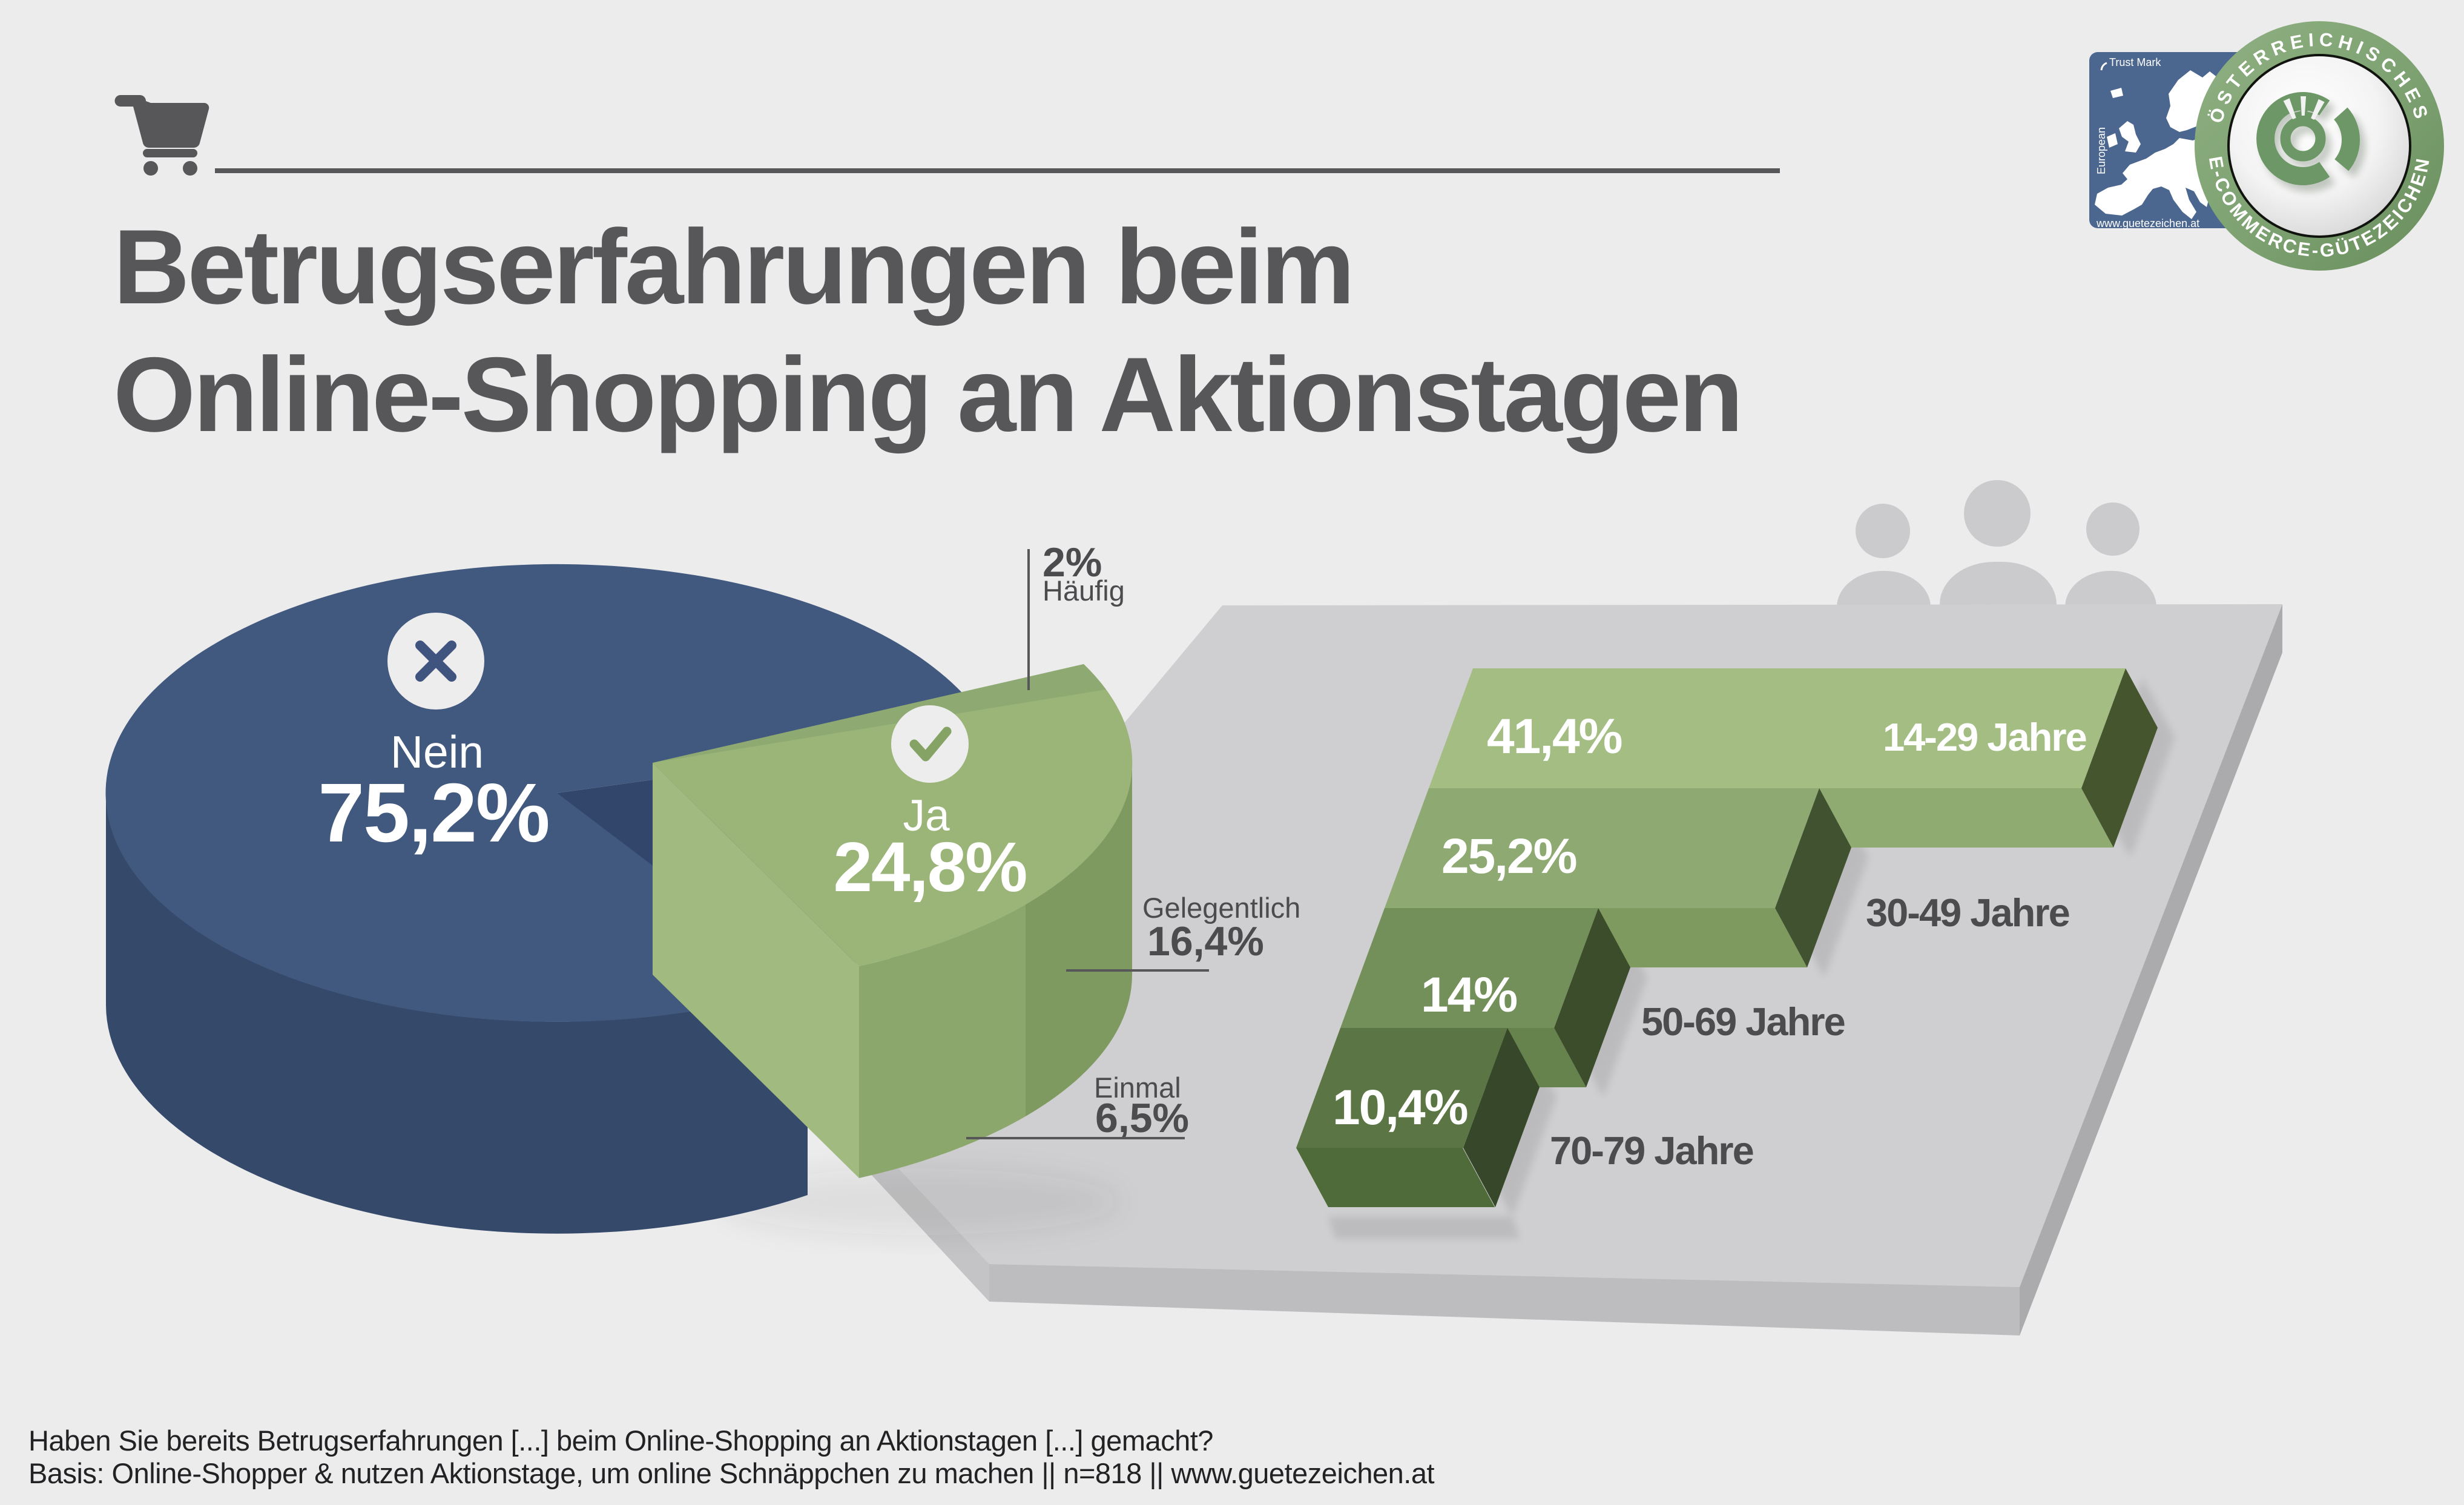  I want to click on svg-text: 16,4%, so click(1205, 941).